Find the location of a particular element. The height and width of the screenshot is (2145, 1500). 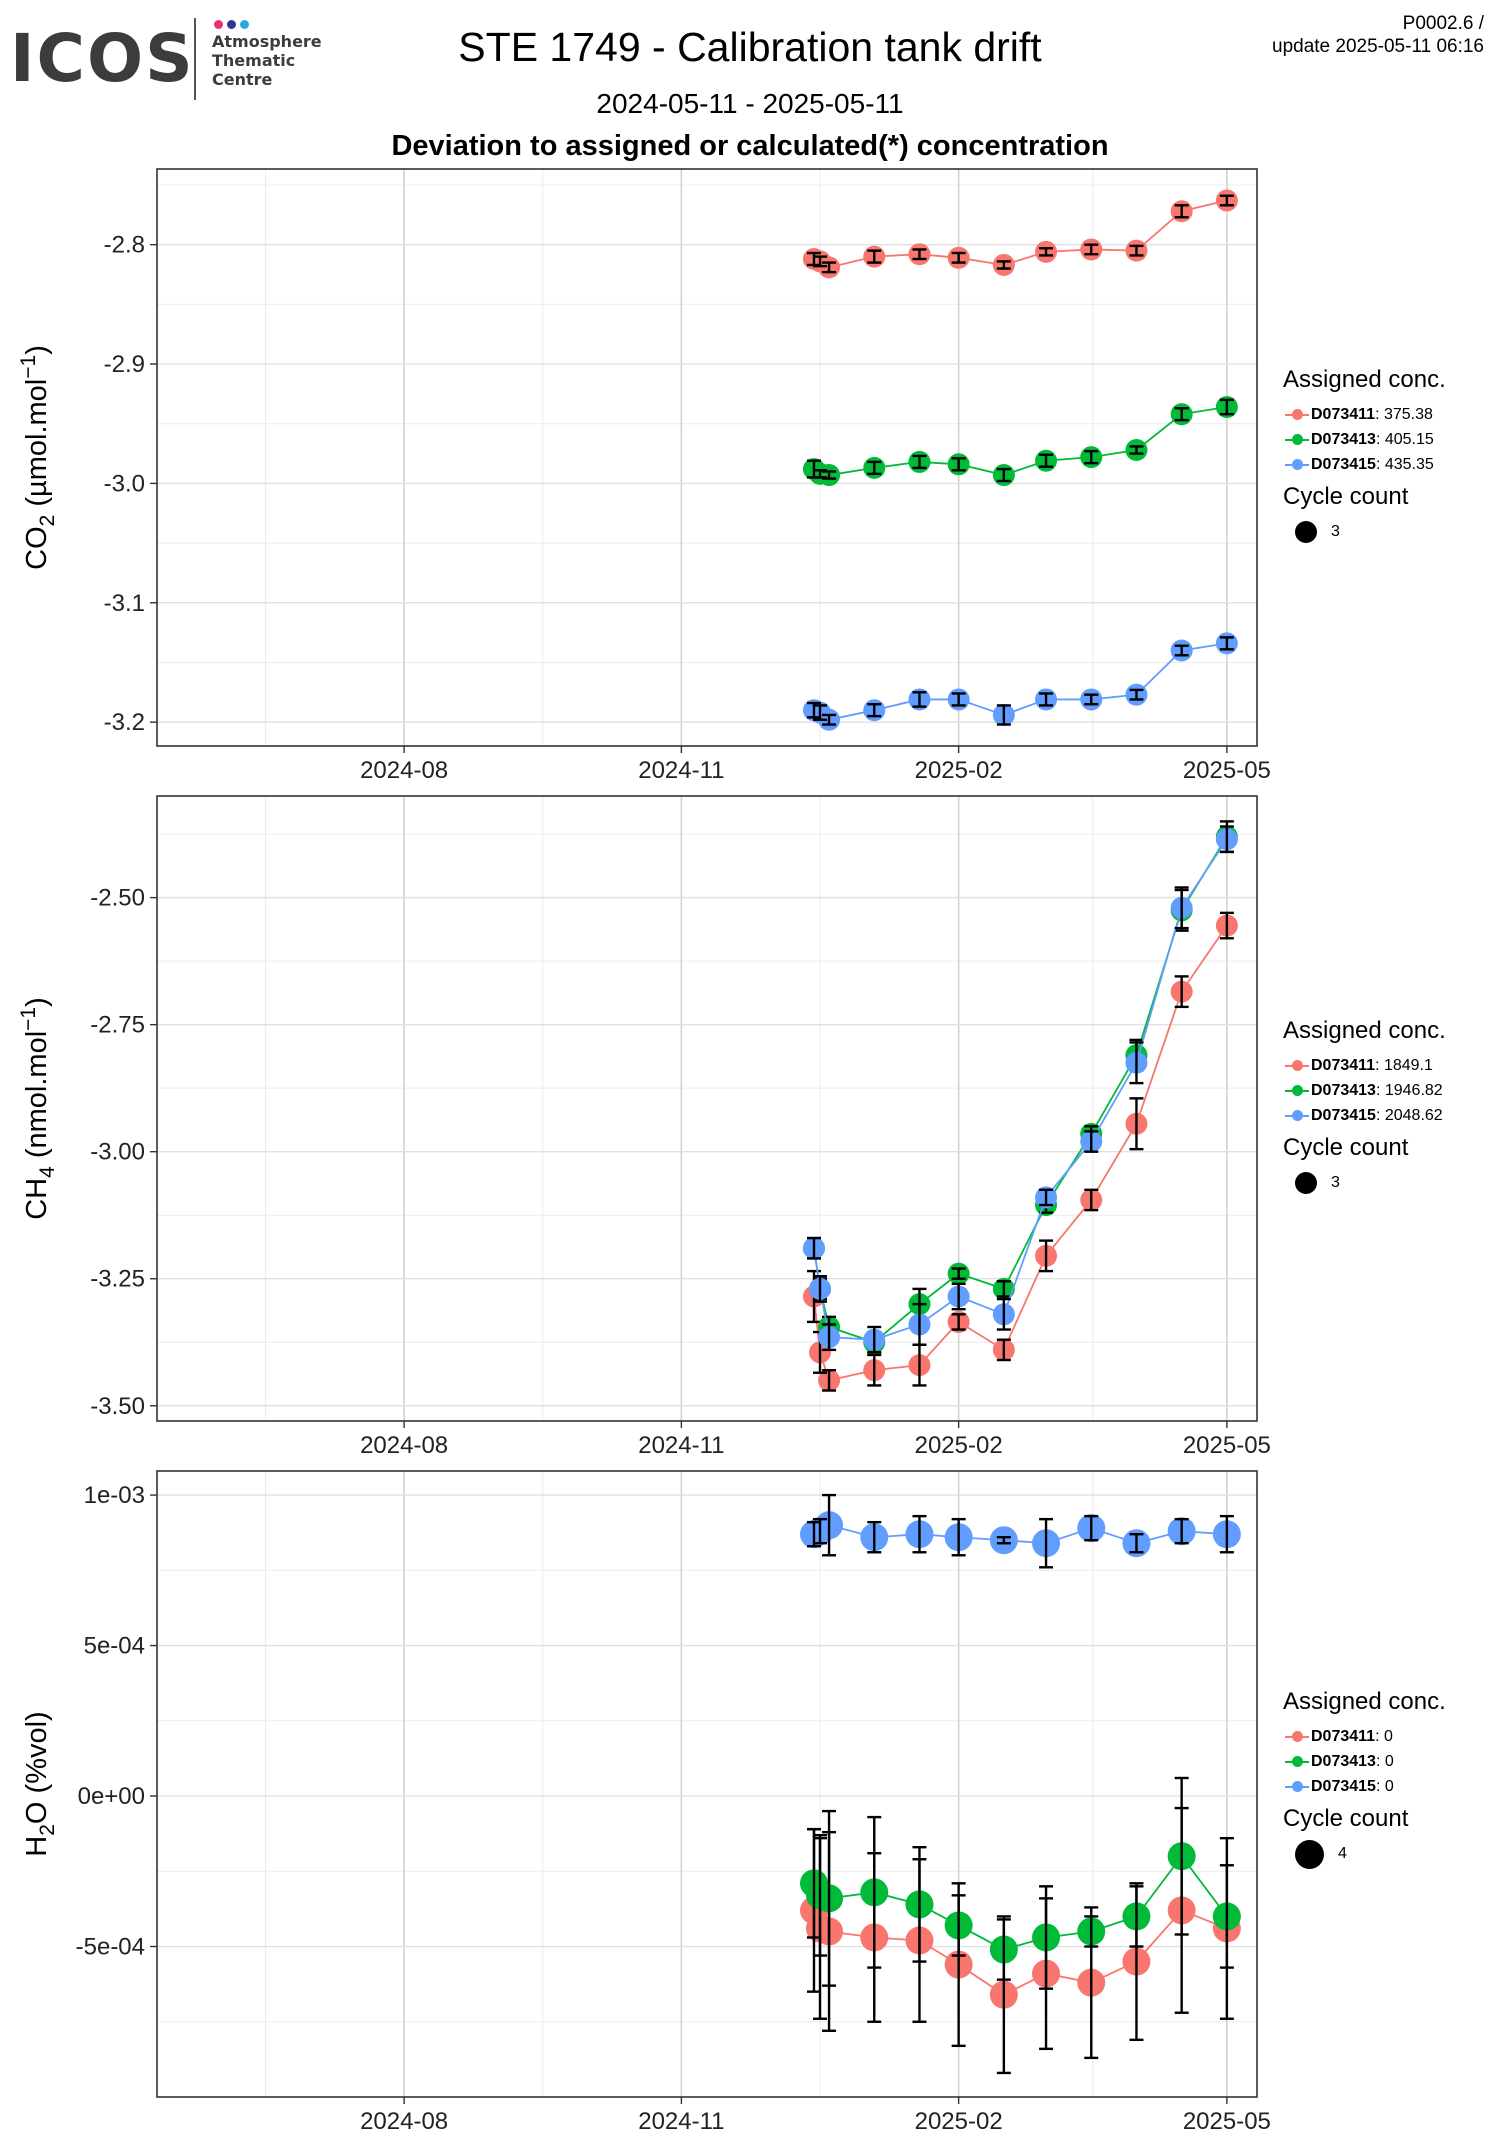

y-axis-label-unit: (µmol.mol is located at coordinates (37, 447).